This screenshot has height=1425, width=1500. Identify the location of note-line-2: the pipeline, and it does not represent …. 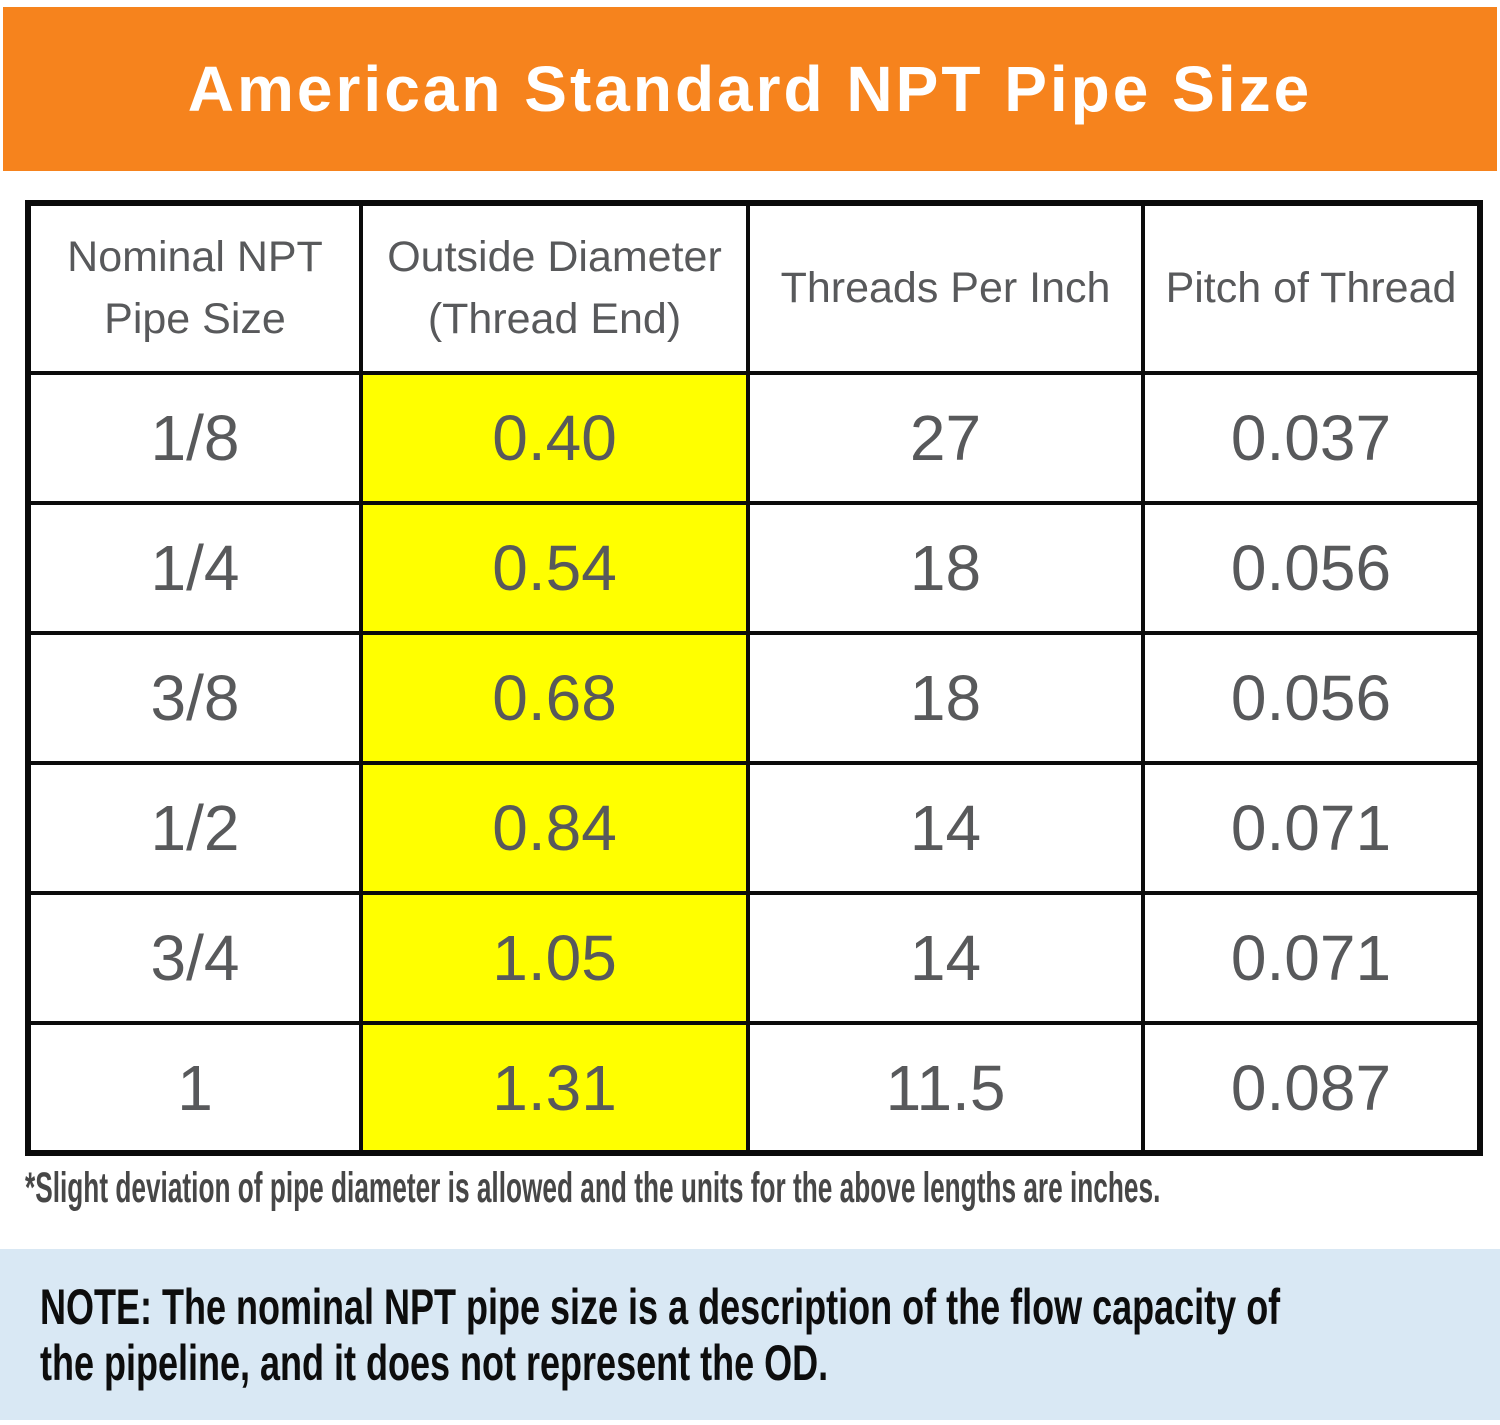
(434, 1363).